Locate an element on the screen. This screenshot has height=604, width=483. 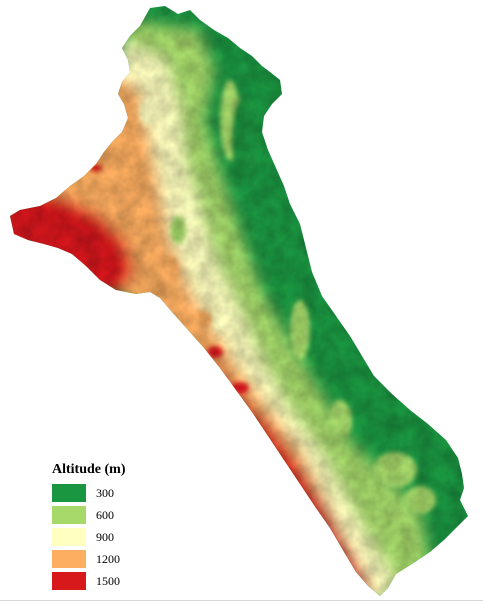
legend-item: 900 is located at coordinates (112, 537).